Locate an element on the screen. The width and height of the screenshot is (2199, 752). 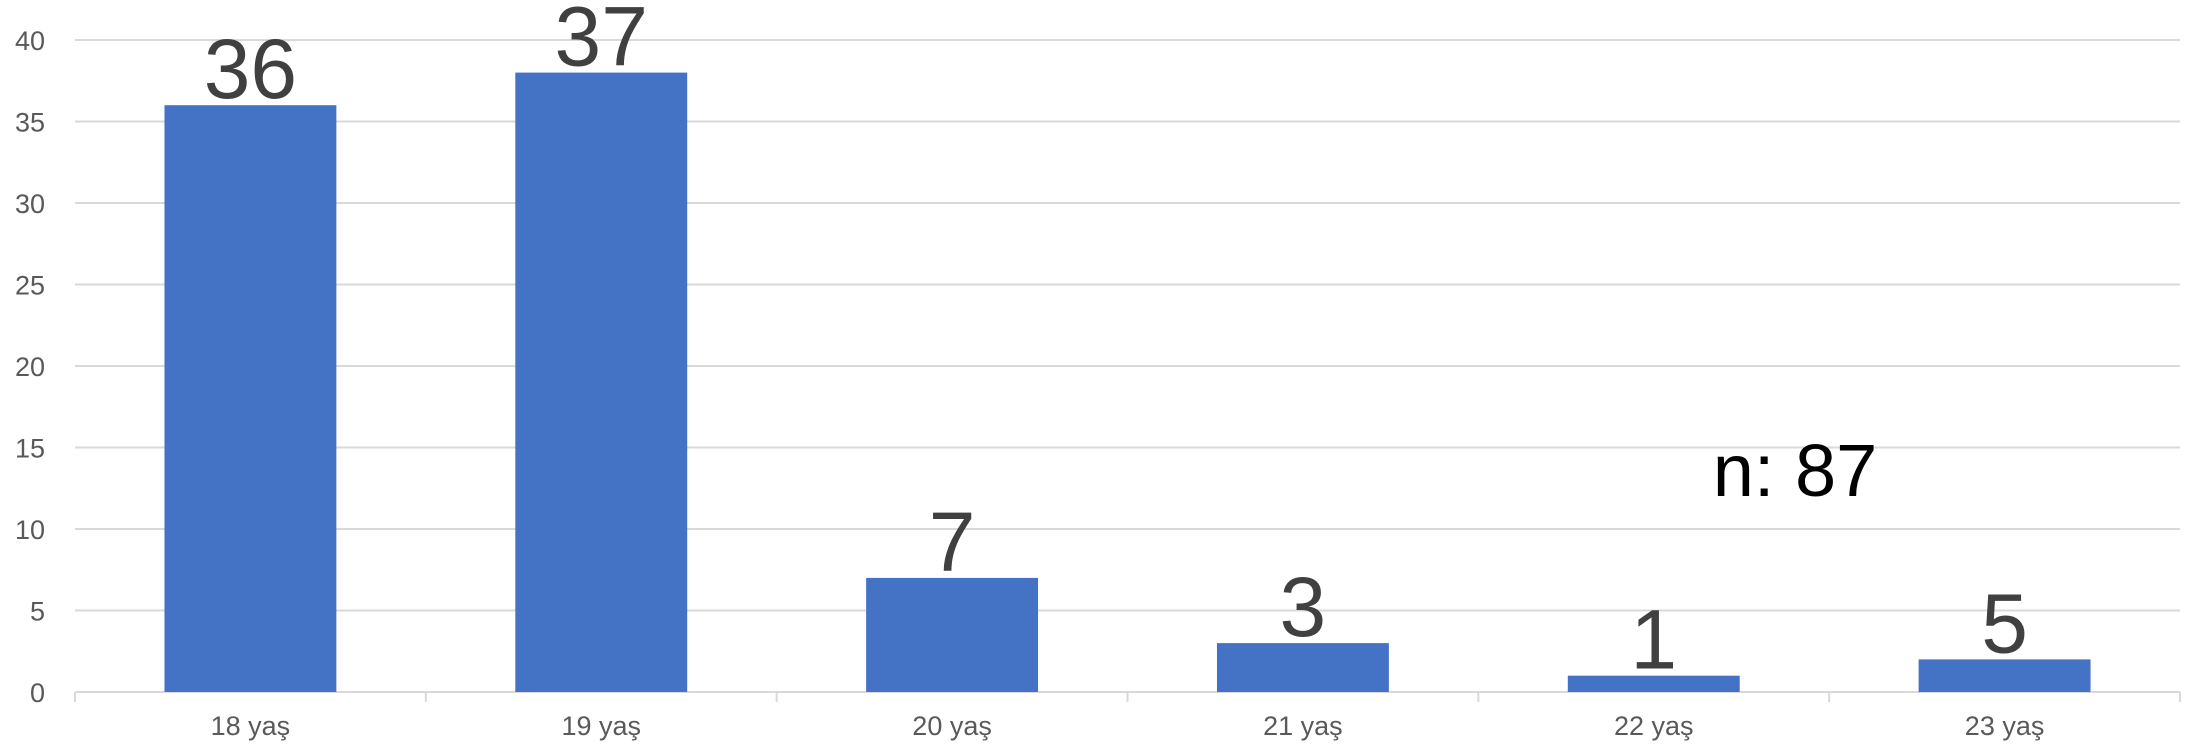
x-tick-label: 21 yaş is located at coordinates (1303, 726).